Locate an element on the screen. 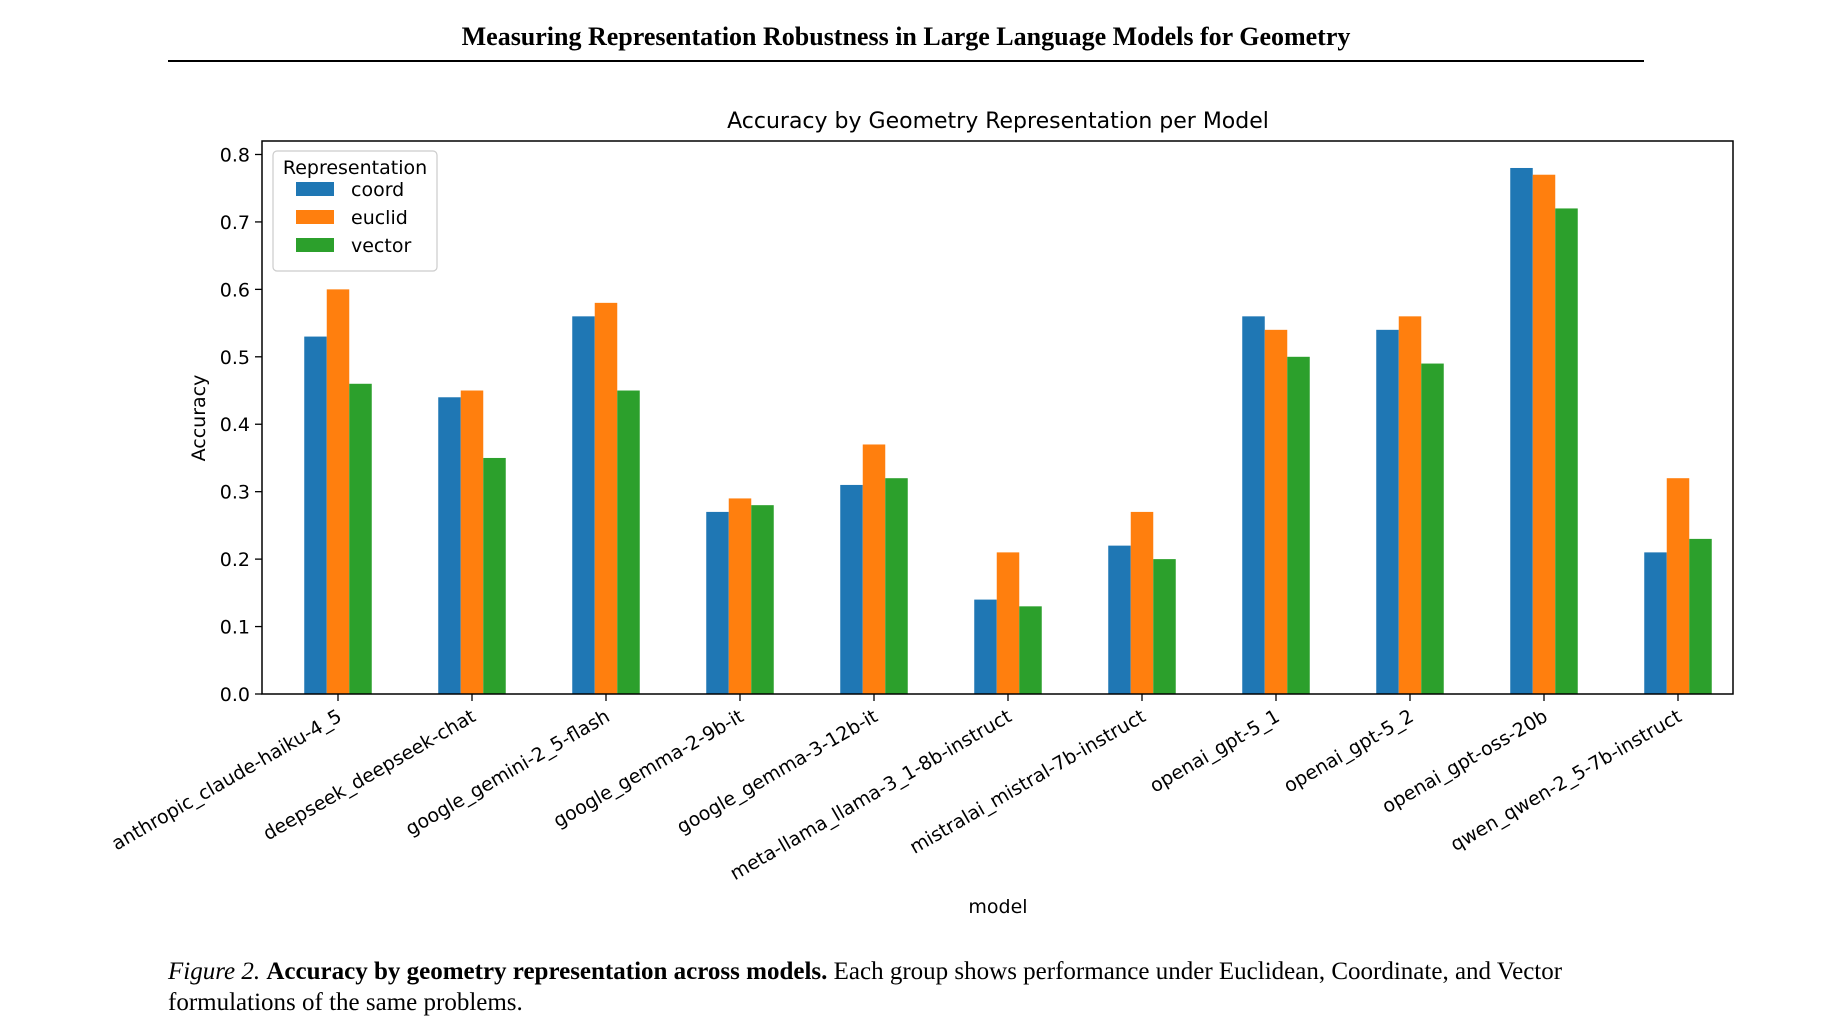  y-tick-label: 0.0 is located at coordinates (235, 695).